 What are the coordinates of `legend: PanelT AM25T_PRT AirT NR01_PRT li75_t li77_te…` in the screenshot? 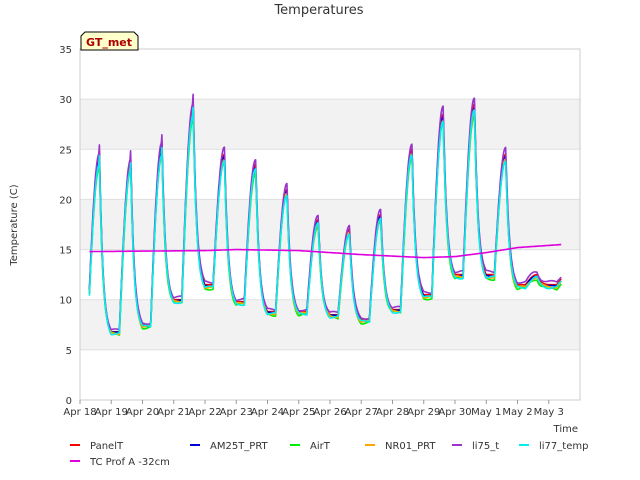 It's located at (329, 454).